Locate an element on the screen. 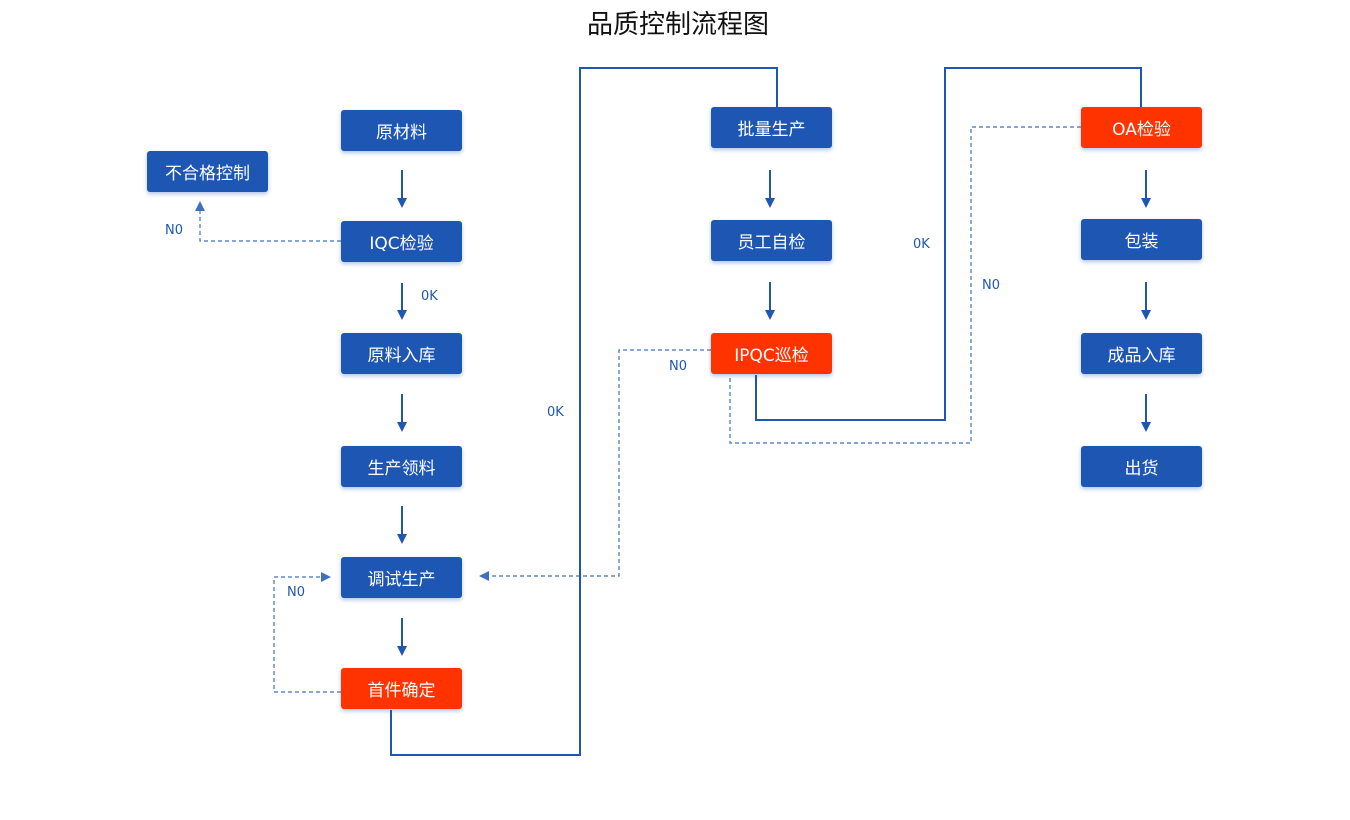 Image resolution: width=1350 pixels, height=820 pixels. node-ipqc: IPQC巡检 is located at coordinates (771, 353).